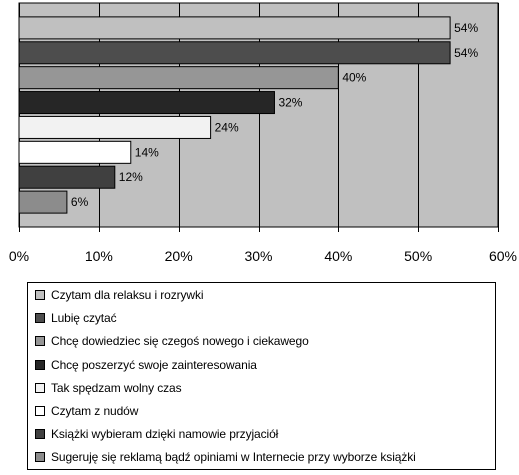 This screenshot has width=519, height=475. I want to click on x-tick-label: 50%, so click(418, 256).